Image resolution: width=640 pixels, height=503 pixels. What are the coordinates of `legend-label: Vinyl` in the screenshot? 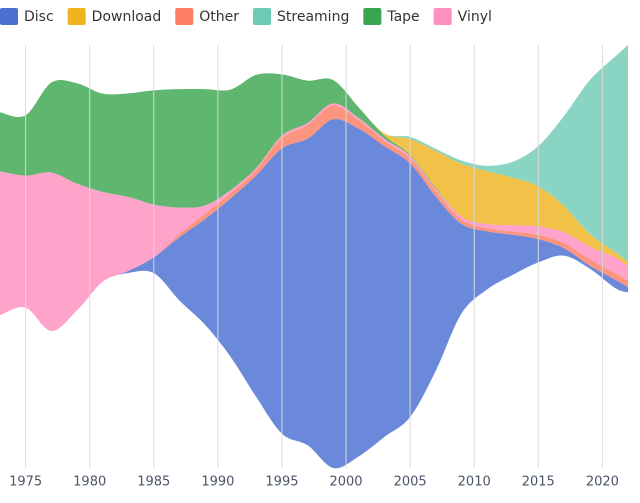 It's located at (475, 17).